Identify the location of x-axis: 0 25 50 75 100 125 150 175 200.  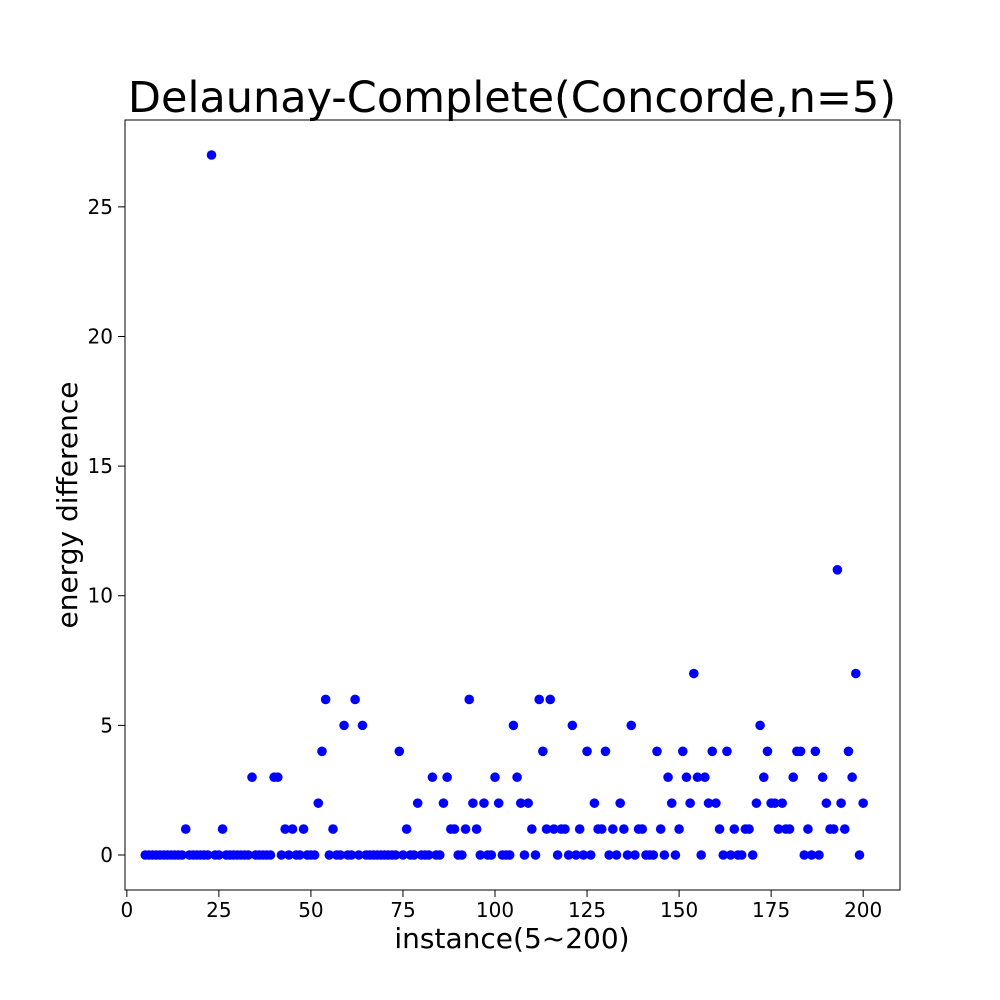
(501, 906).